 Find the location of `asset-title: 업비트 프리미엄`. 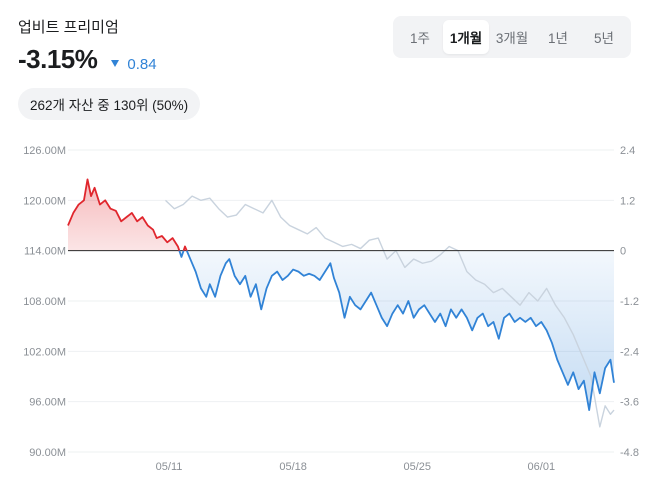

asset-title: 업비트 프리미엄 is located at coordinates (68, 27).